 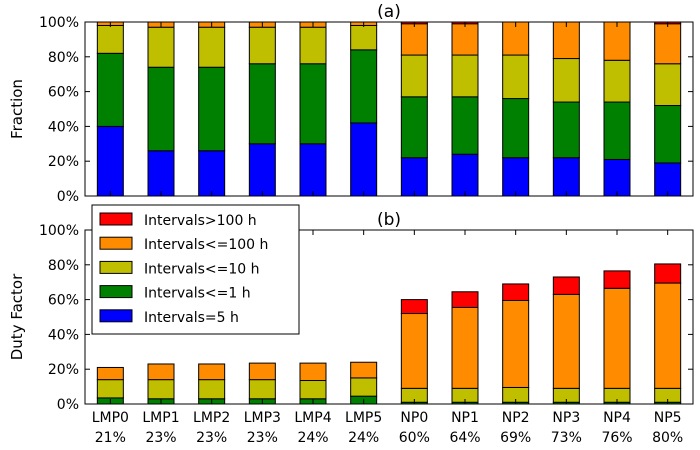 I want to click on bar-segment-a-np2-s1, so click(x=516, y=128).